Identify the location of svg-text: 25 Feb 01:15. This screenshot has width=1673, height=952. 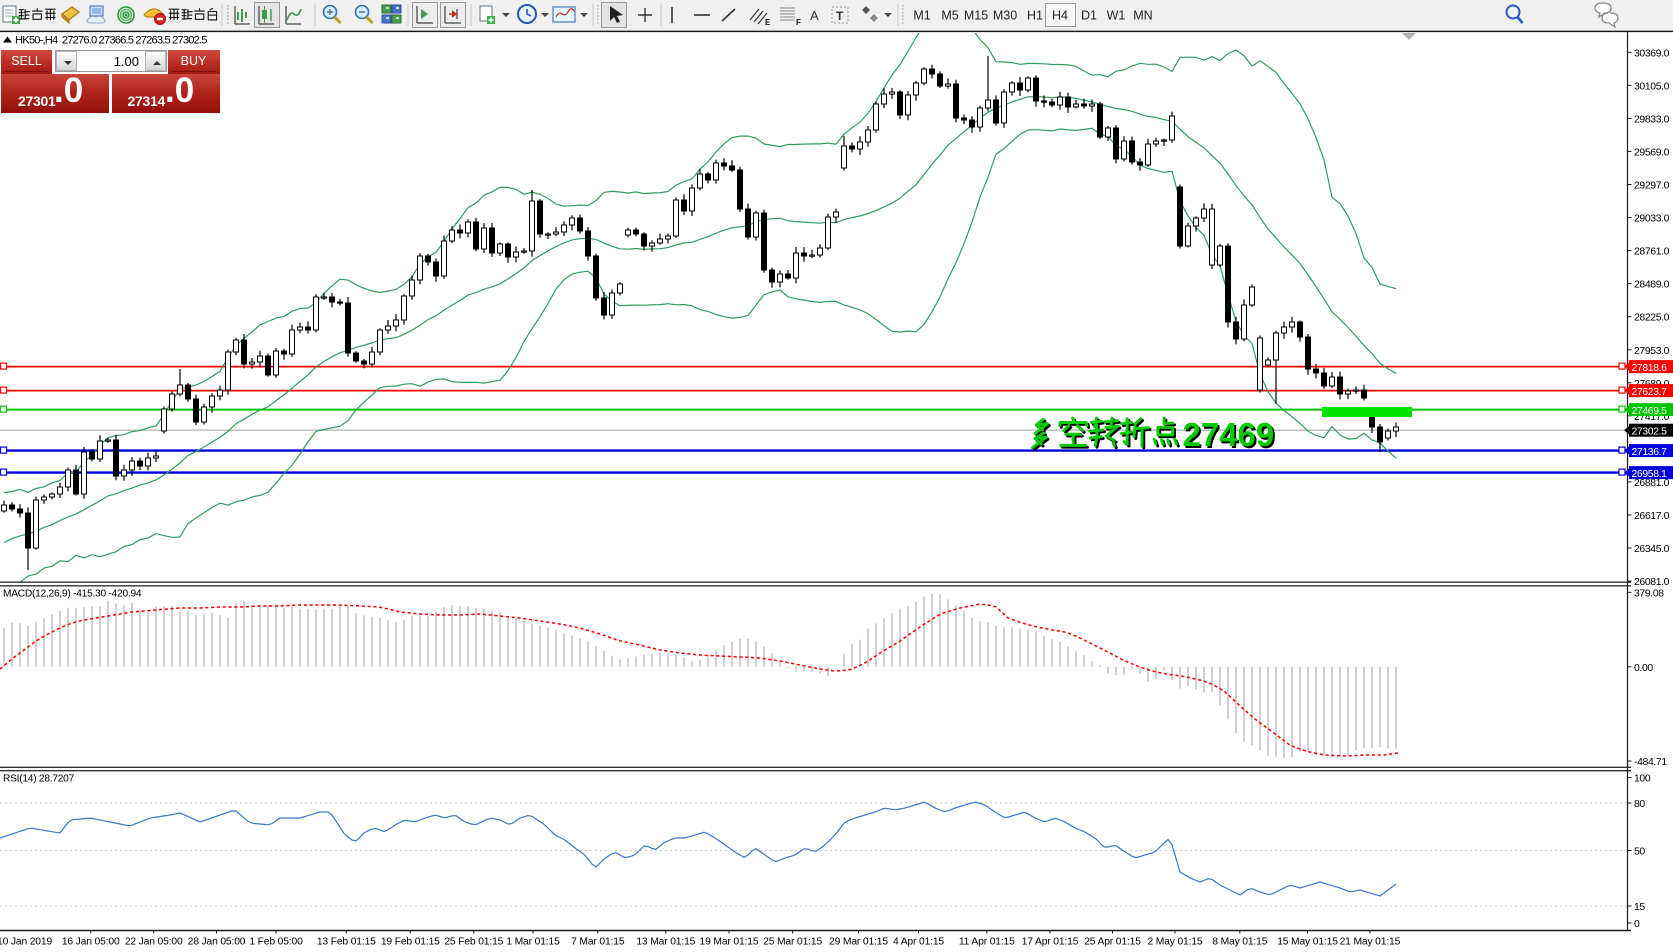
(473, 942).